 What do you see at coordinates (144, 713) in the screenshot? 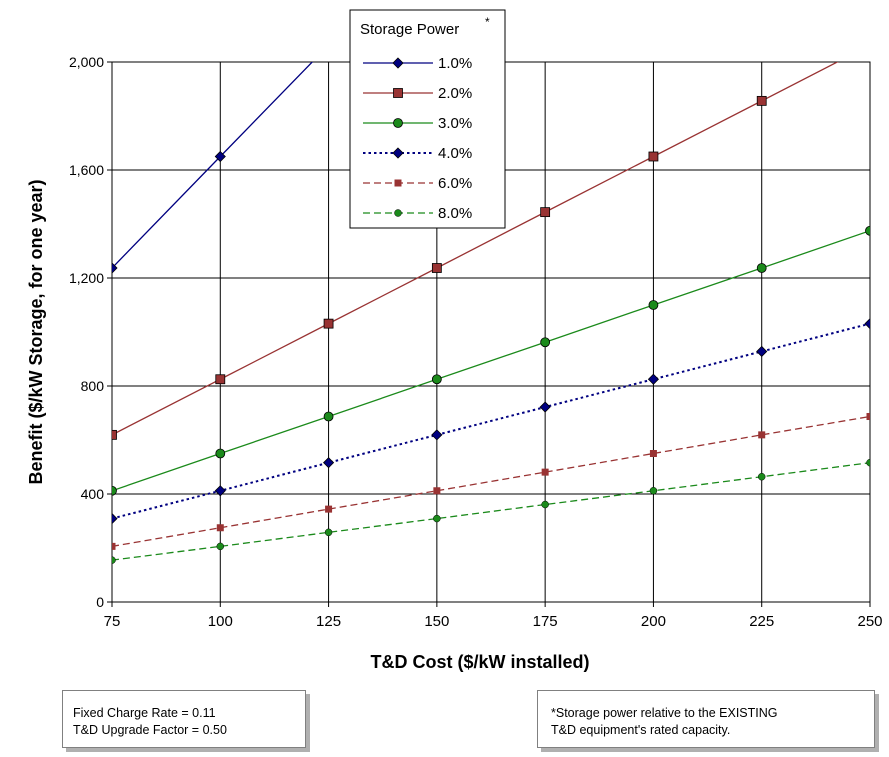
I see `fixed-charge-rate-note: Fixed Charge Rate = 0.11` at bounding box center [144, 713].